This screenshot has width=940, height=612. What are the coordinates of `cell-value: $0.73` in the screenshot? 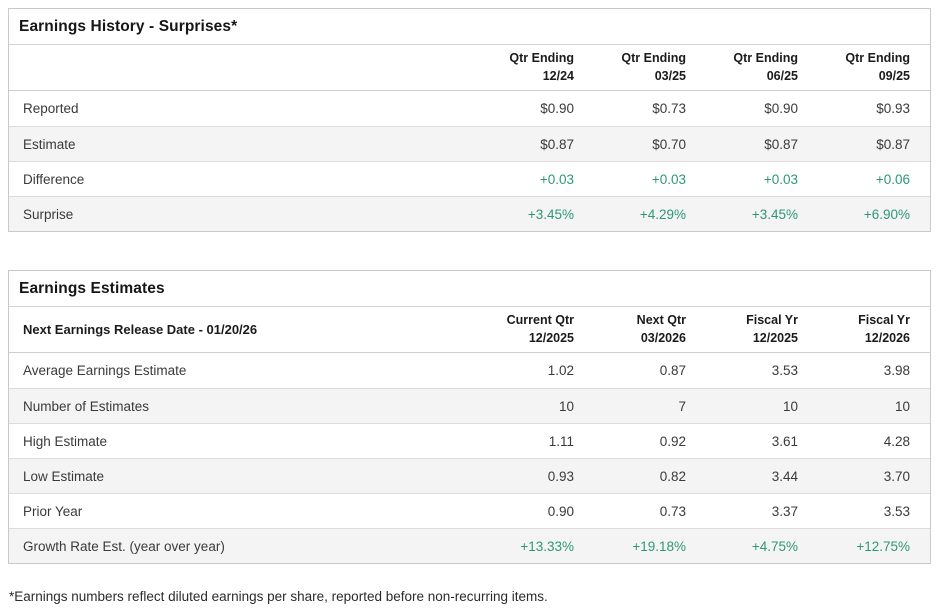 It's located at (669, 108).